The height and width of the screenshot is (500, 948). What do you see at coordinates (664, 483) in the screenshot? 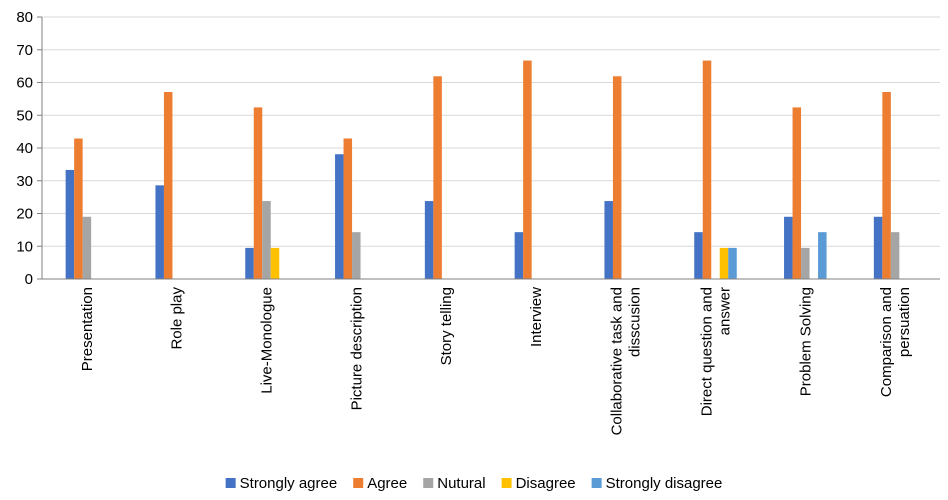
I see `legend-label: Strongly disagree` at bounding box center [664, 483].